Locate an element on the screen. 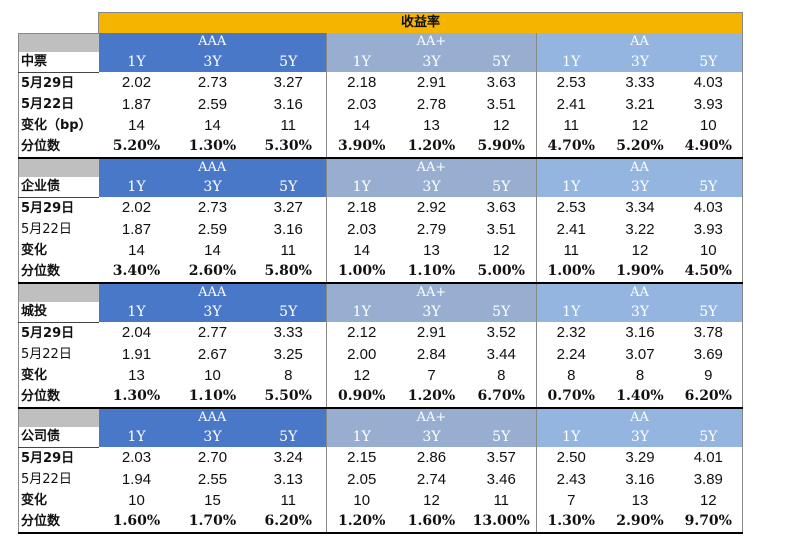 The height and width of the screenshot is (551, 800). table-cell: 2.04 is located at coordinates (136, 333).